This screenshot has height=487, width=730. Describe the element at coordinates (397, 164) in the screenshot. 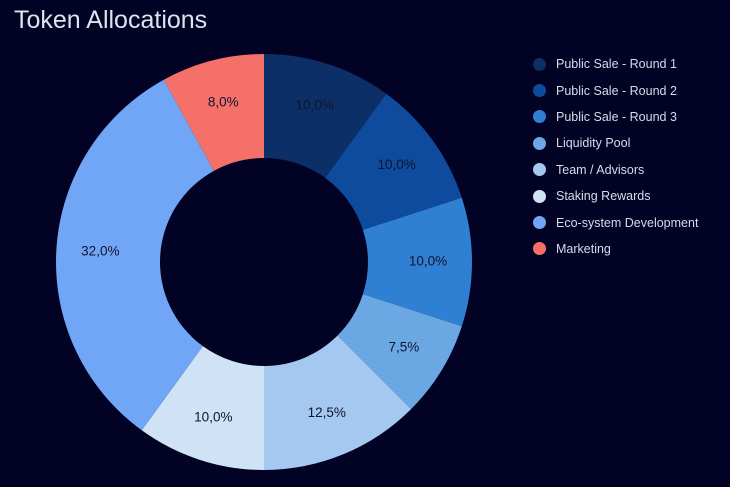

I see `slice-data-label-2: 10,0%` at that location.